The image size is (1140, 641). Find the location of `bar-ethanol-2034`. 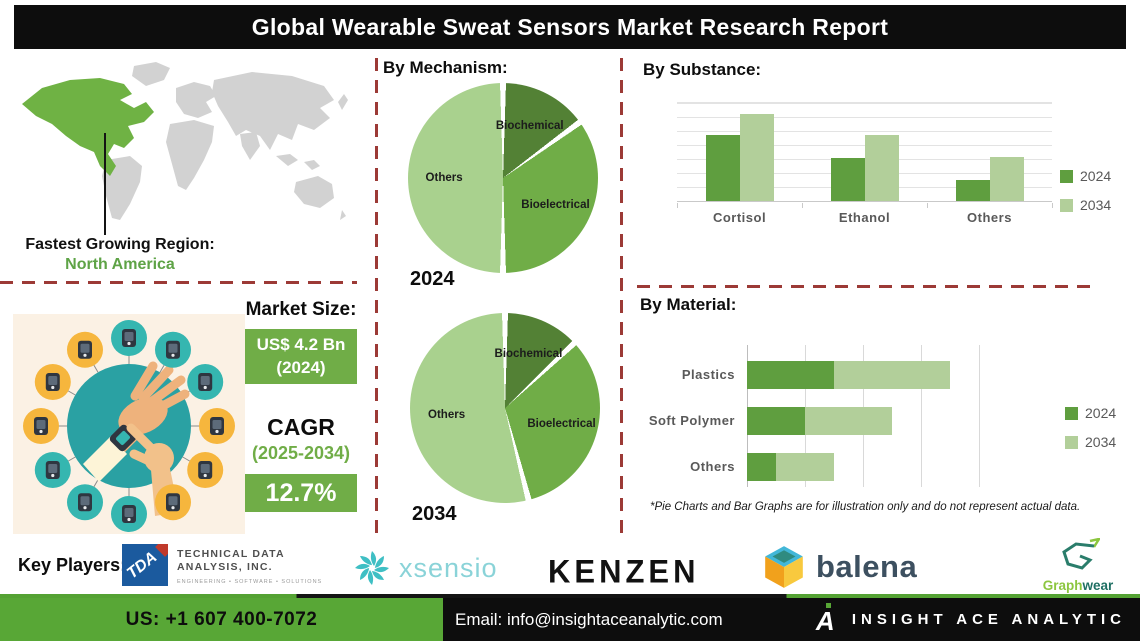

bar-ethanol-2034 is located at coordinates (881, 168).